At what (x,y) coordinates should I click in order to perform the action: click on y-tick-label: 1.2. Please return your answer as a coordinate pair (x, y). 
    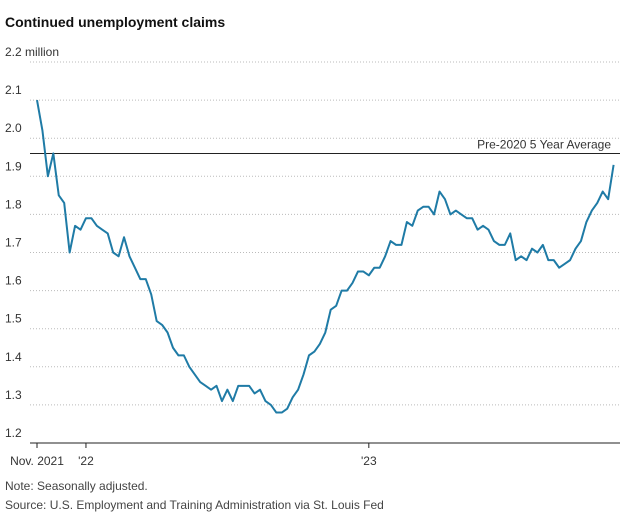
    Looking at the image, I should click on (13, 433).